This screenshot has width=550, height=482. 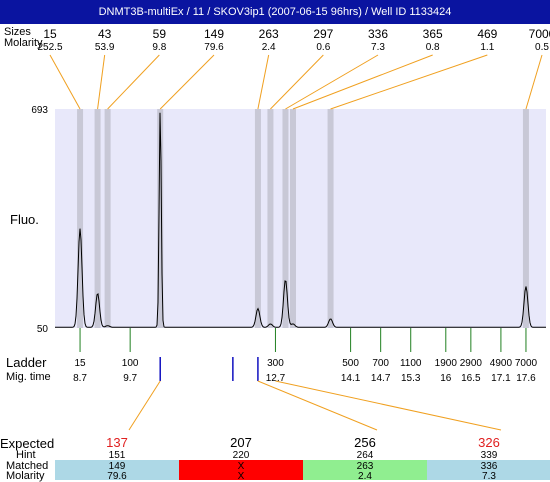 What do you see at coordinates (24, 219) in the screenshot?
I see `fluo-axis-label: Fluo.` at bounding box center [24, 219].